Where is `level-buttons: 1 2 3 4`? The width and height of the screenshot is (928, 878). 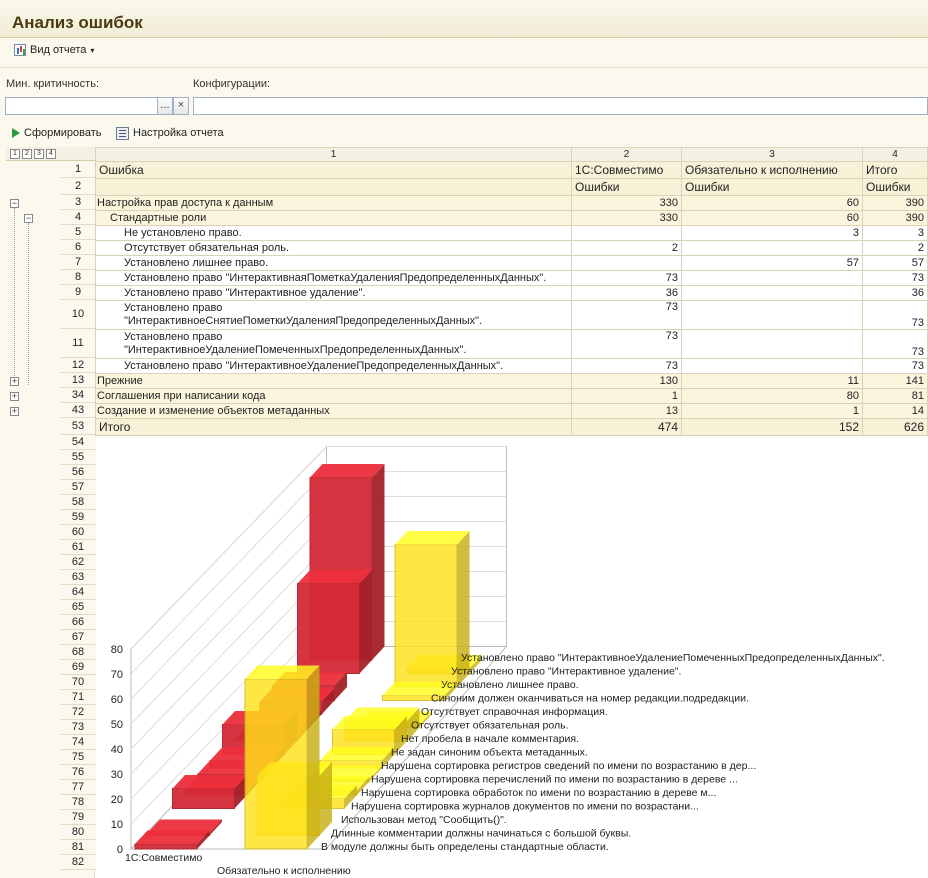
level-buttons: 1 2 3 4 is located at coordinates (50, 154).